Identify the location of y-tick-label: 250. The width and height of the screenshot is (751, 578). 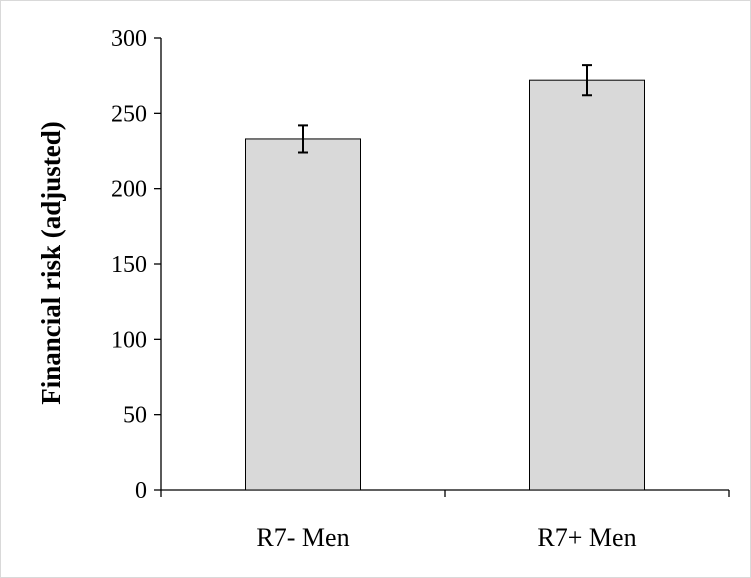
(129, 114).